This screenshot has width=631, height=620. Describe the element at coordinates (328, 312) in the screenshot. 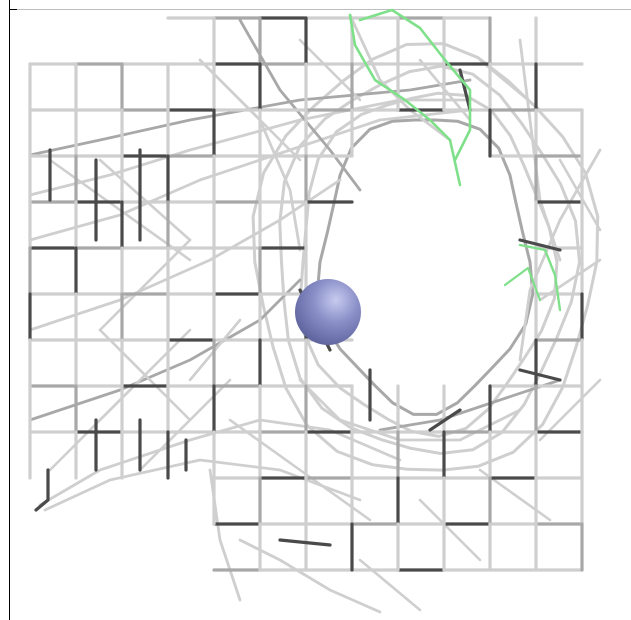

I see `atom-sphere` at that location.